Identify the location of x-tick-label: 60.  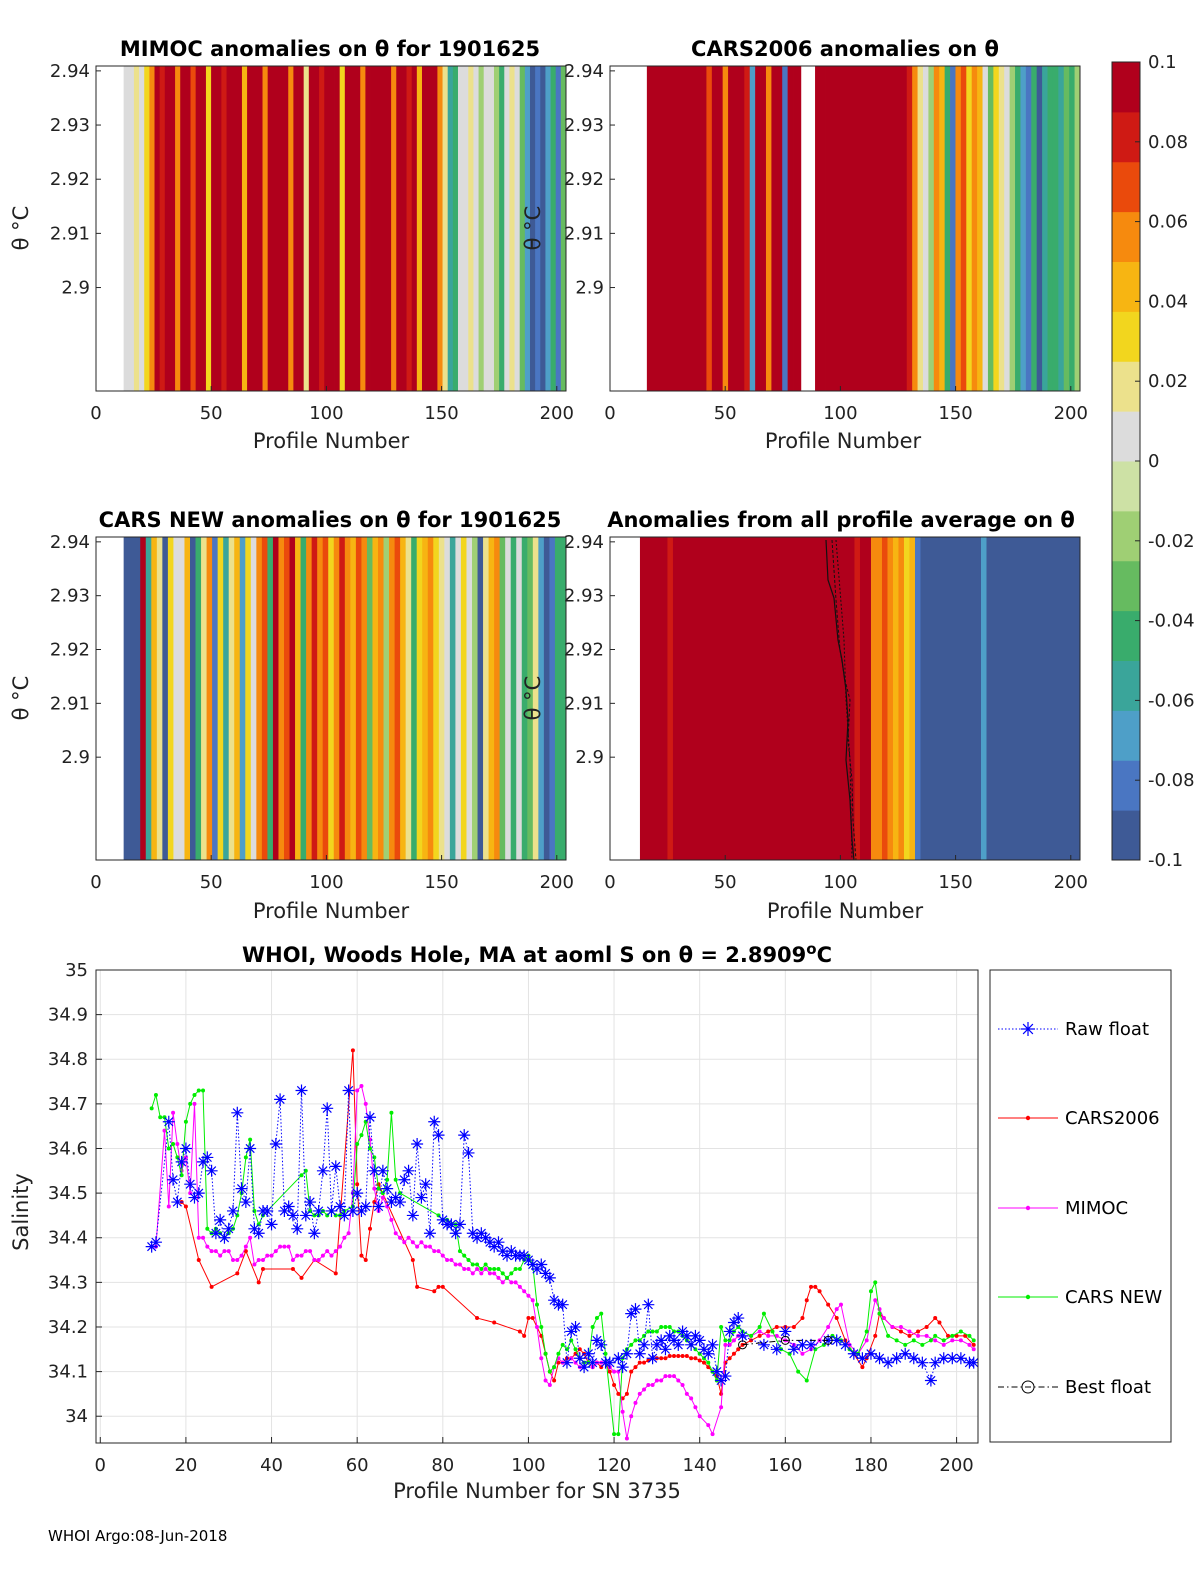
(357, 1465).